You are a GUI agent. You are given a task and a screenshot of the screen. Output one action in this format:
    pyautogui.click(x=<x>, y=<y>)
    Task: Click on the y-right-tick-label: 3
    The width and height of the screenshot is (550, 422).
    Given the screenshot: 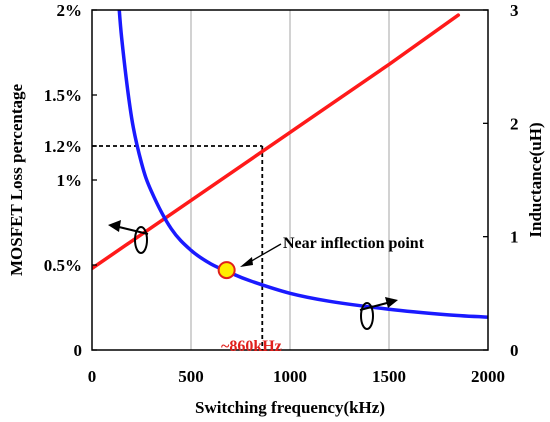 What is the action you would take?
    pyautogui.click(x=514, y=10)
    